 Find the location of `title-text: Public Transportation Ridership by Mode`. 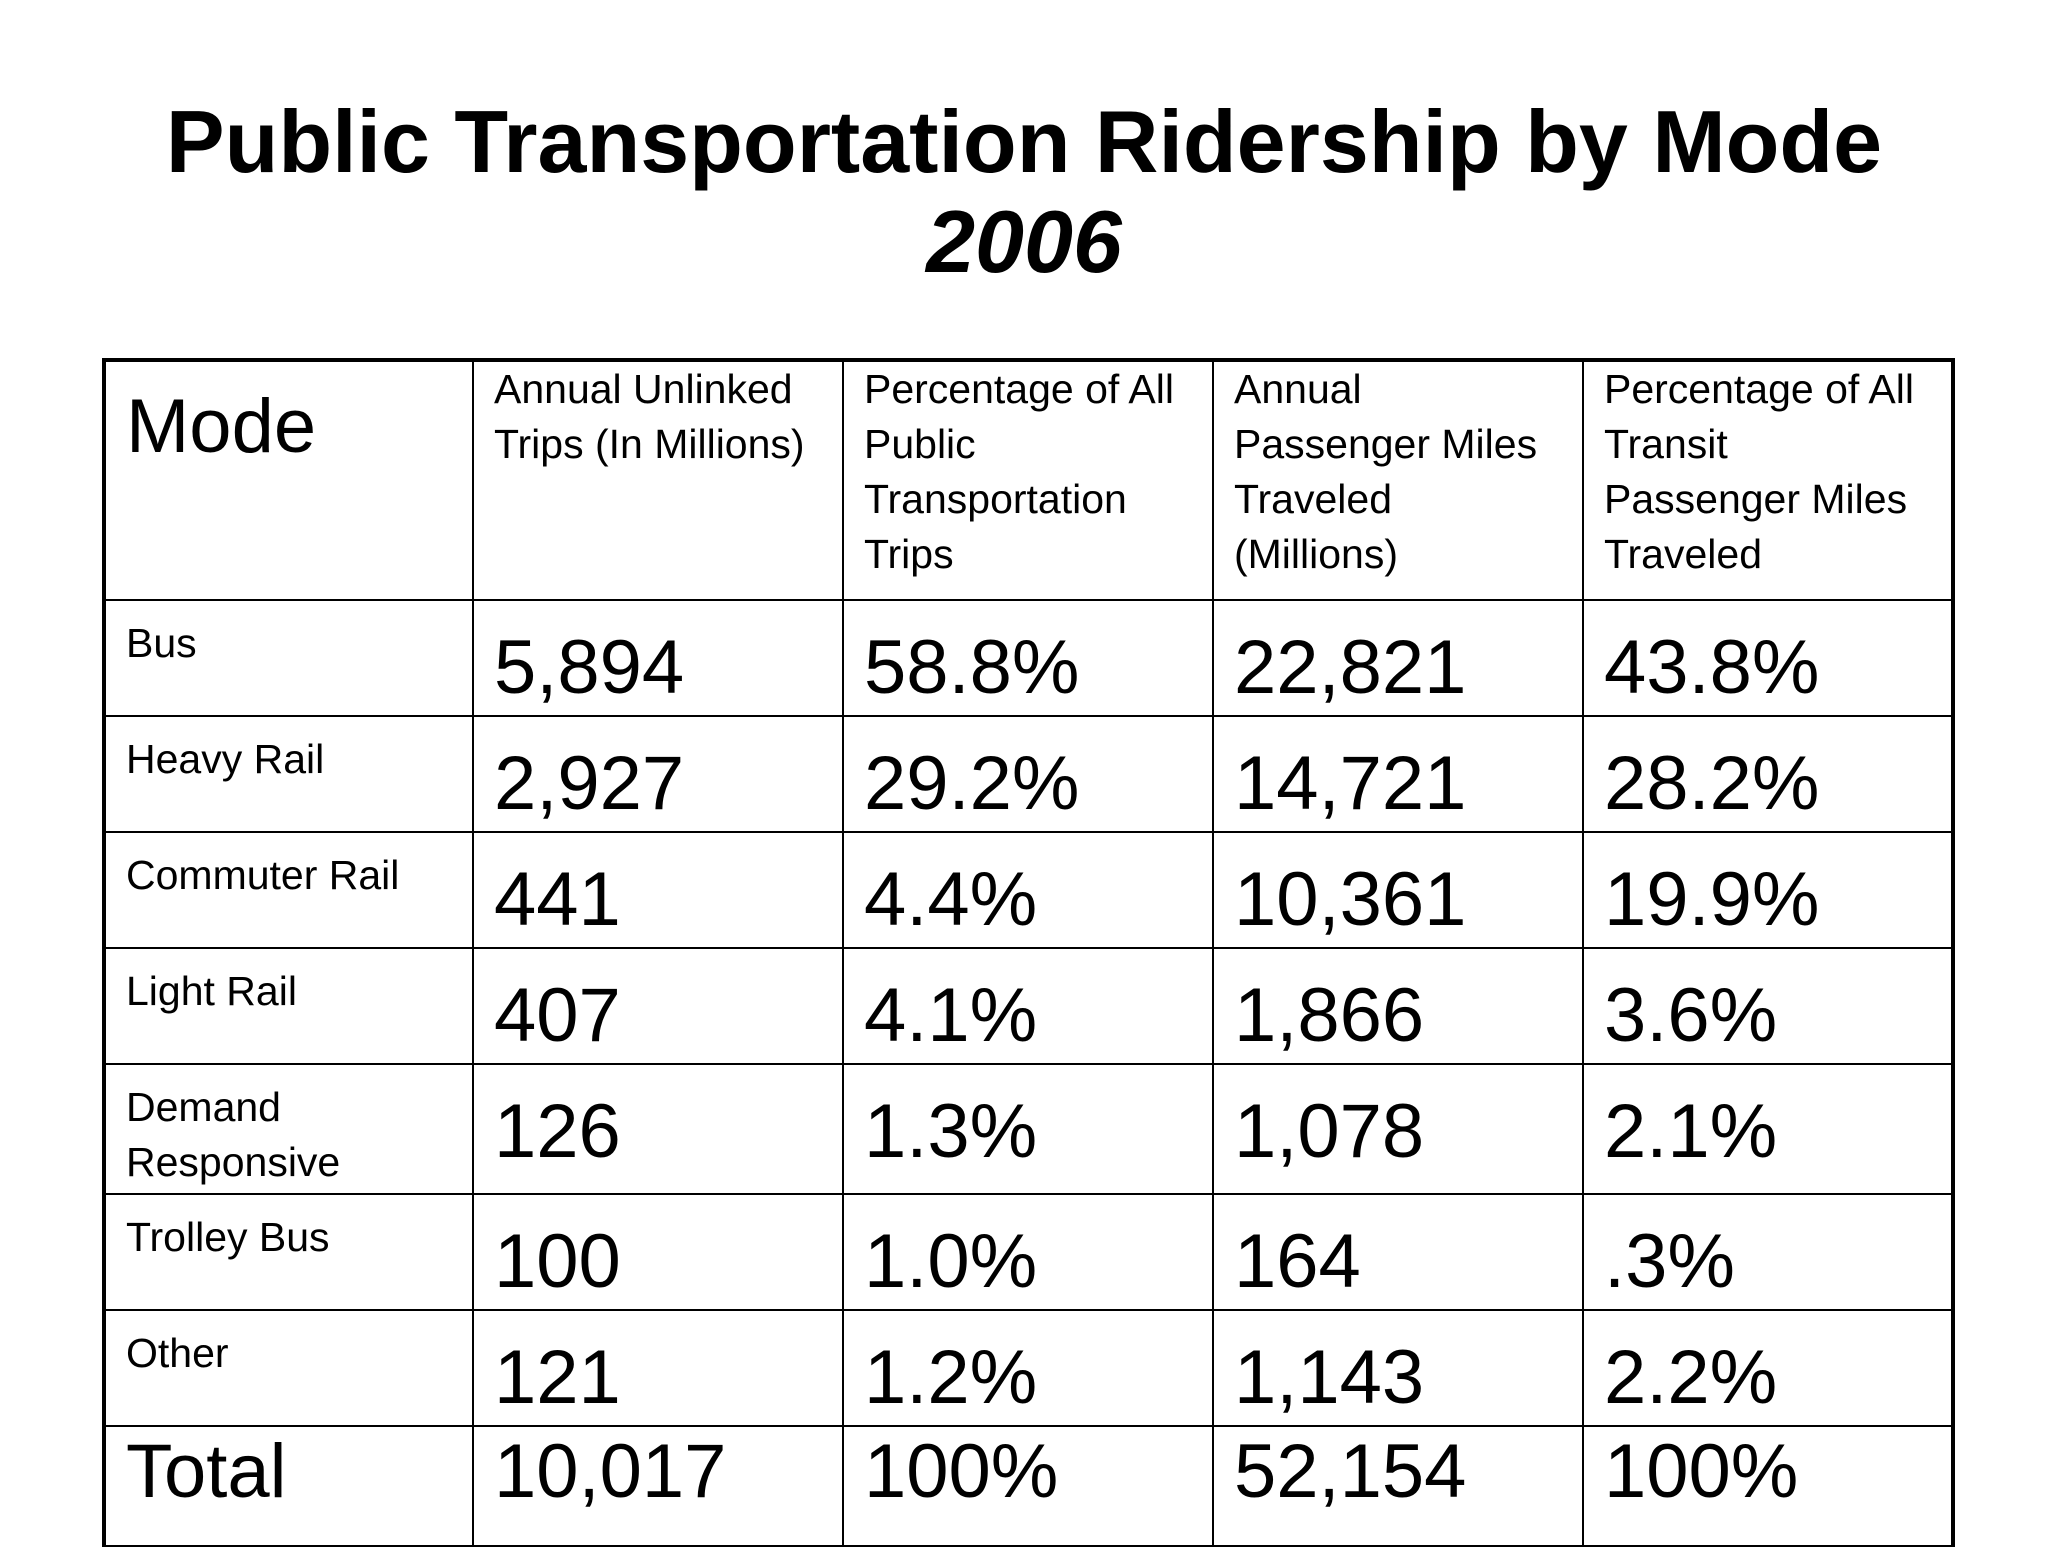

title-text: Public Transportation Ridership by Mode is located at coordinates (1024, 141).